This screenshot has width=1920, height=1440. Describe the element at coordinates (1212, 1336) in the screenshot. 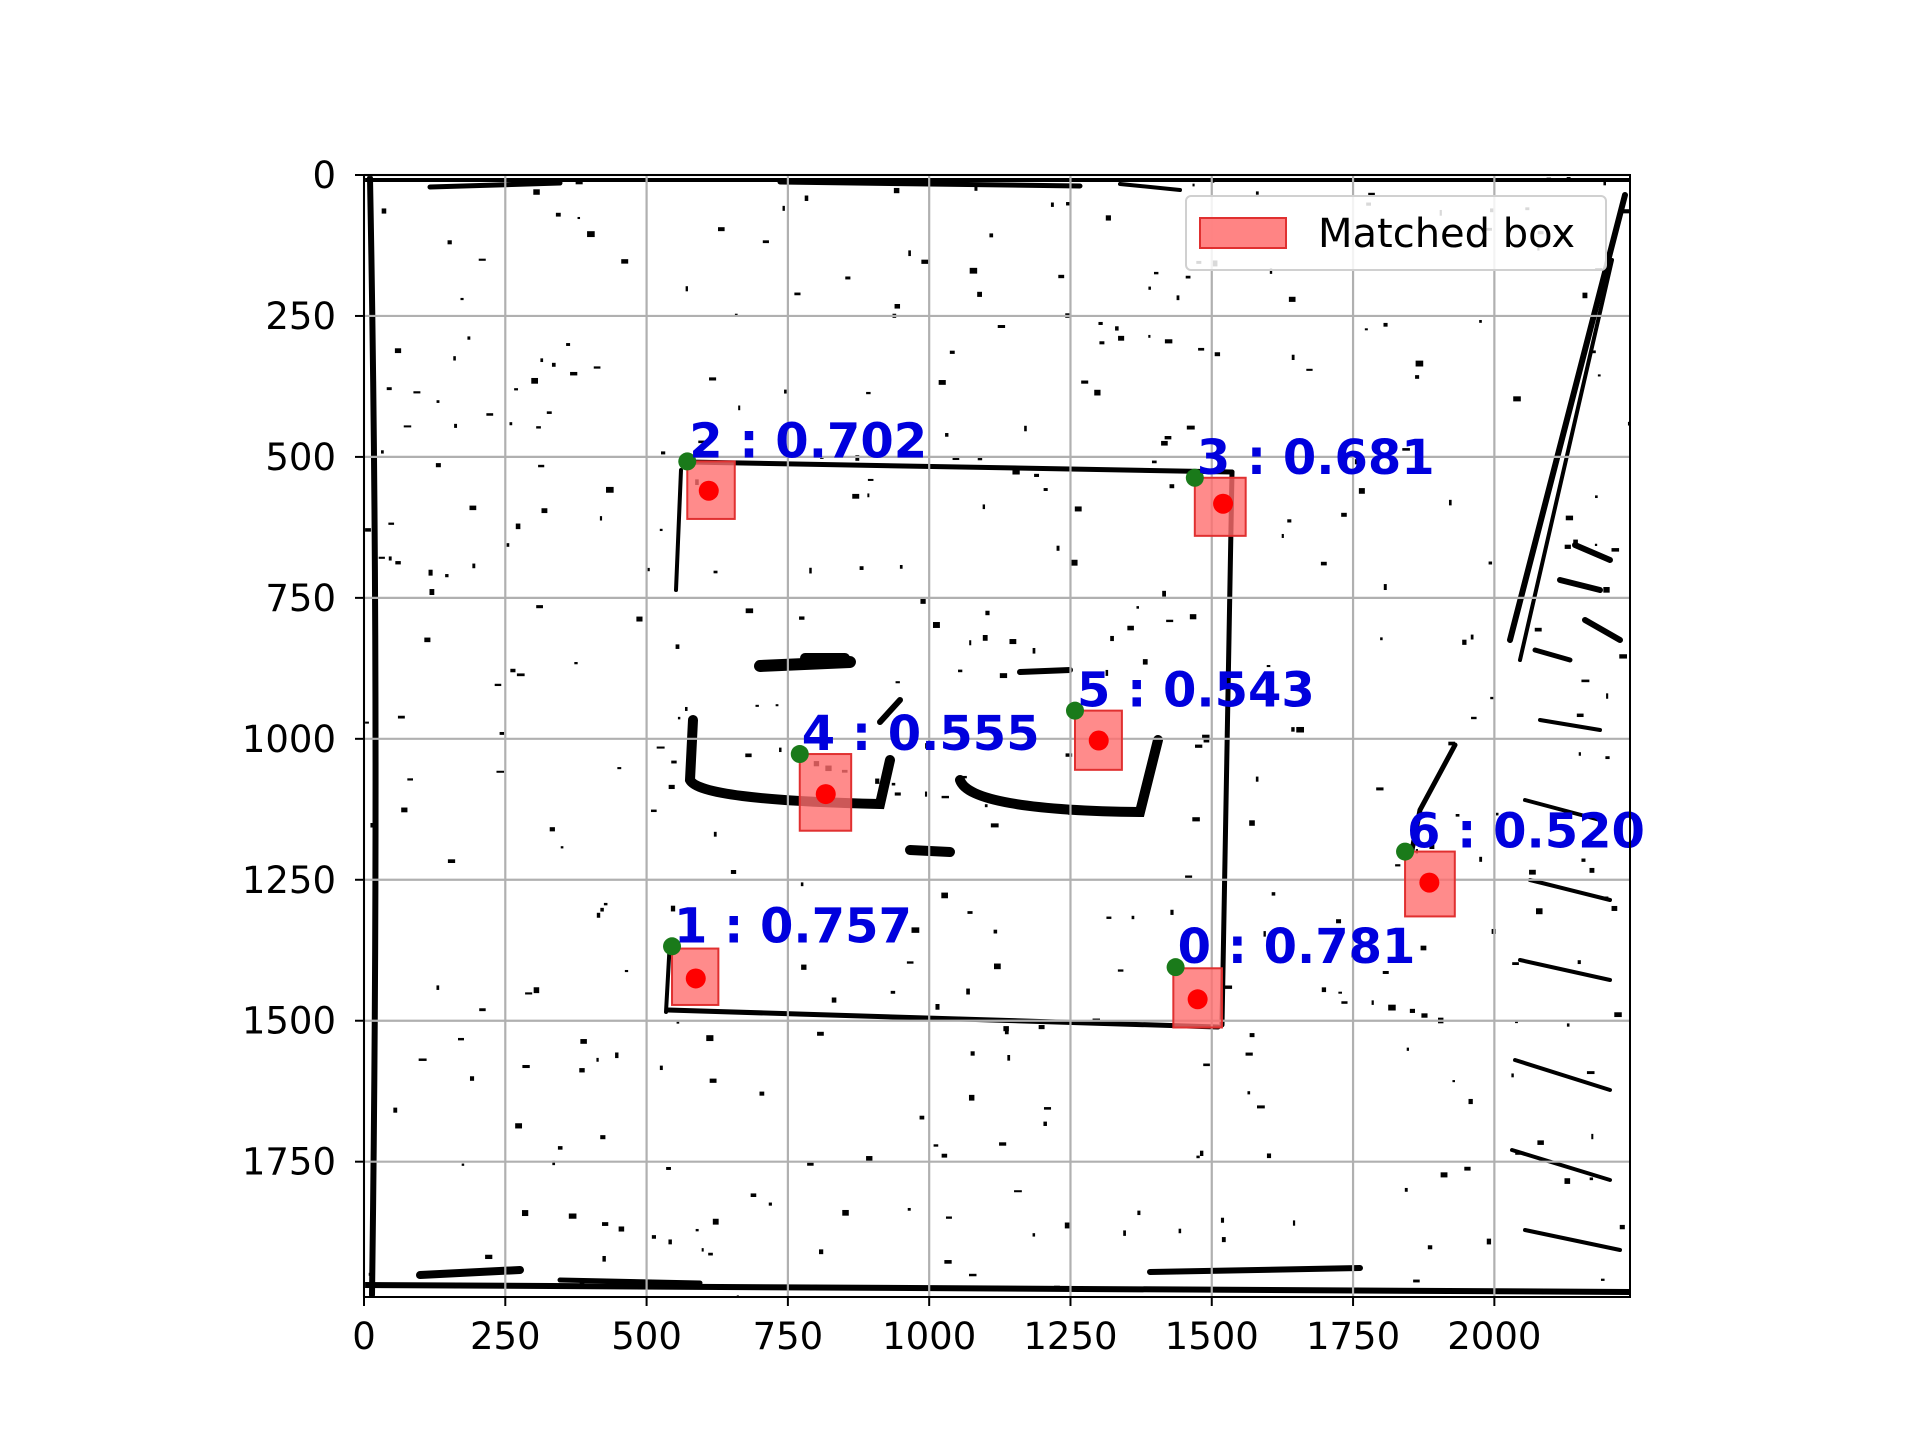

I see `x-tick-label: 1500` at that location.